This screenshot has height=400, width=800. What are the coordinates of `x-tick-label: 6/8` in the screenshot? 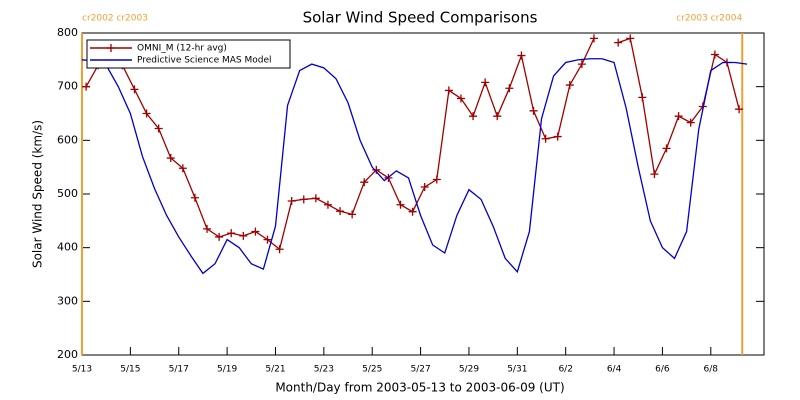 It's located at (711, 370).